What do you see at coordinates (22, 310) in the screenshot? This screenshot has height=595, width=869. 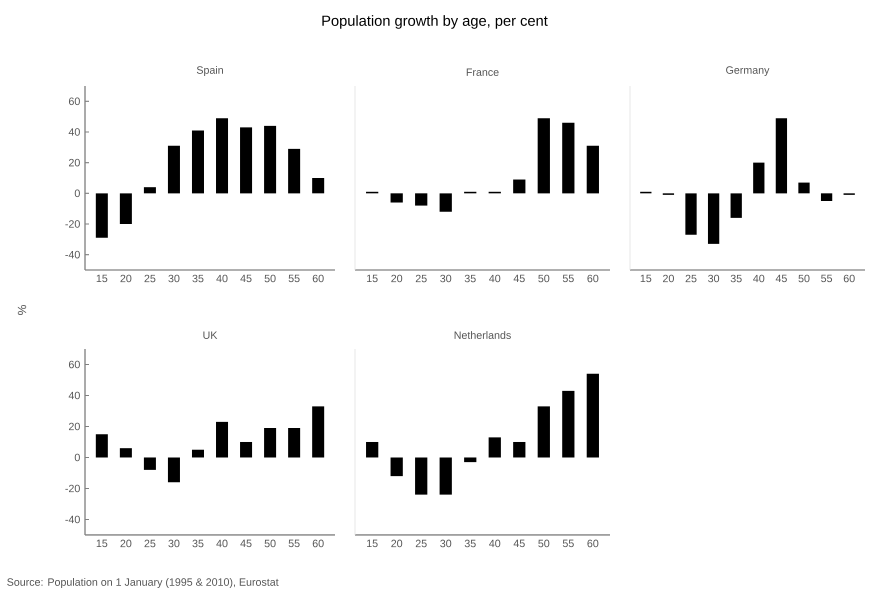 I see `y-axis-title: %` at bounding box center [22, 310].